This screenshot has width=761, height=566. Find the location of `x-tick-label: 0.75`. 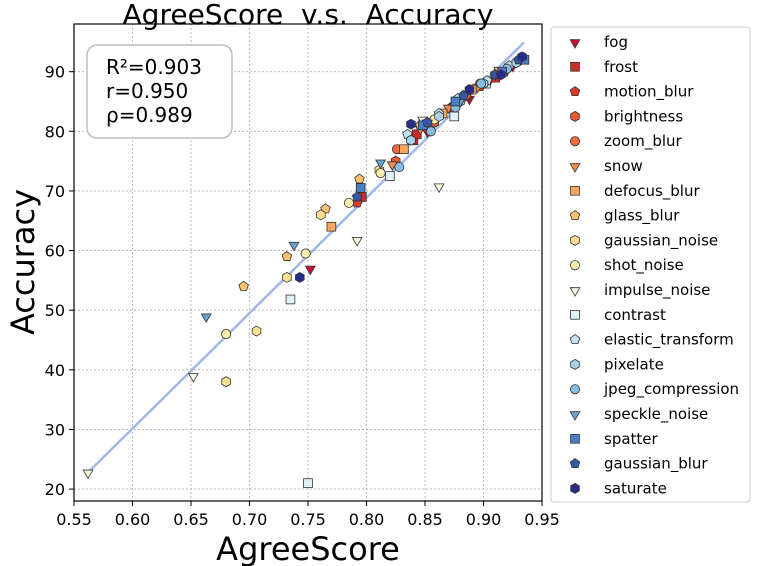

x-tick-label: 0.75 is located at coordinates (308, 519).